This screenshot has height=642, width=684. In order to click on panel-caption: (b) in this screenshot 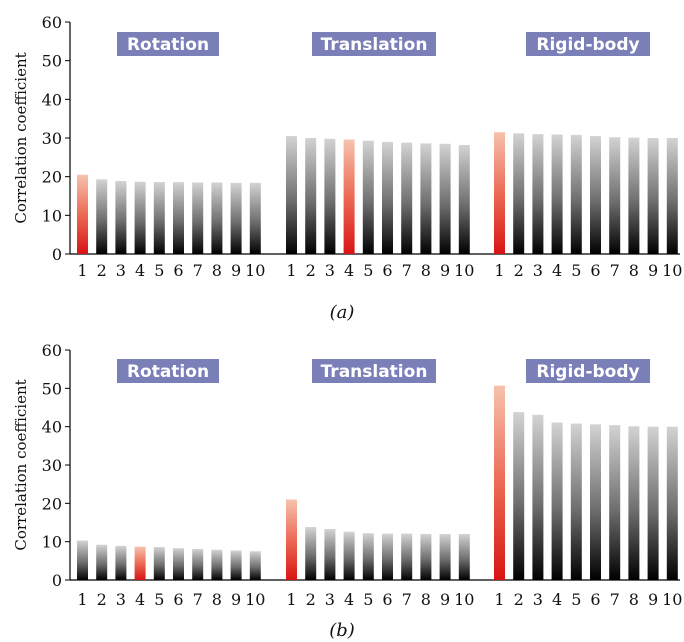, I will do `click(342, 630)`.